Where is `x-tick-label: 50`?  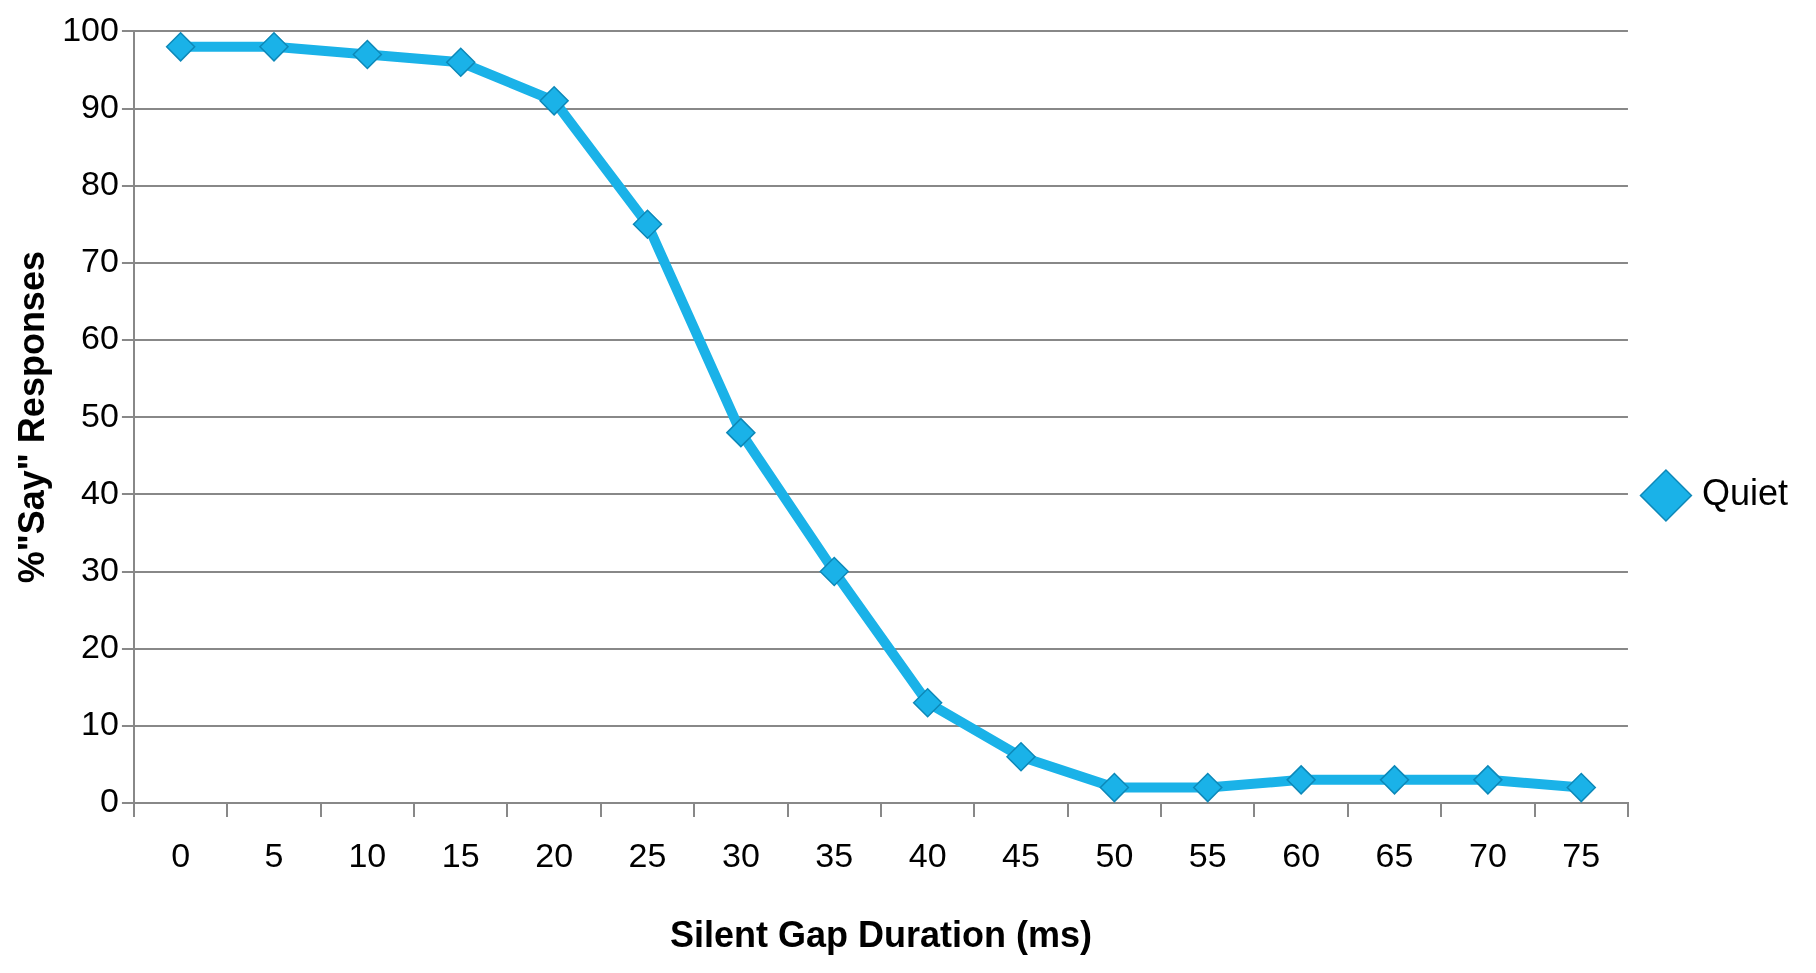
x-tick-label: 50 is located at coordinates (1114, 854).